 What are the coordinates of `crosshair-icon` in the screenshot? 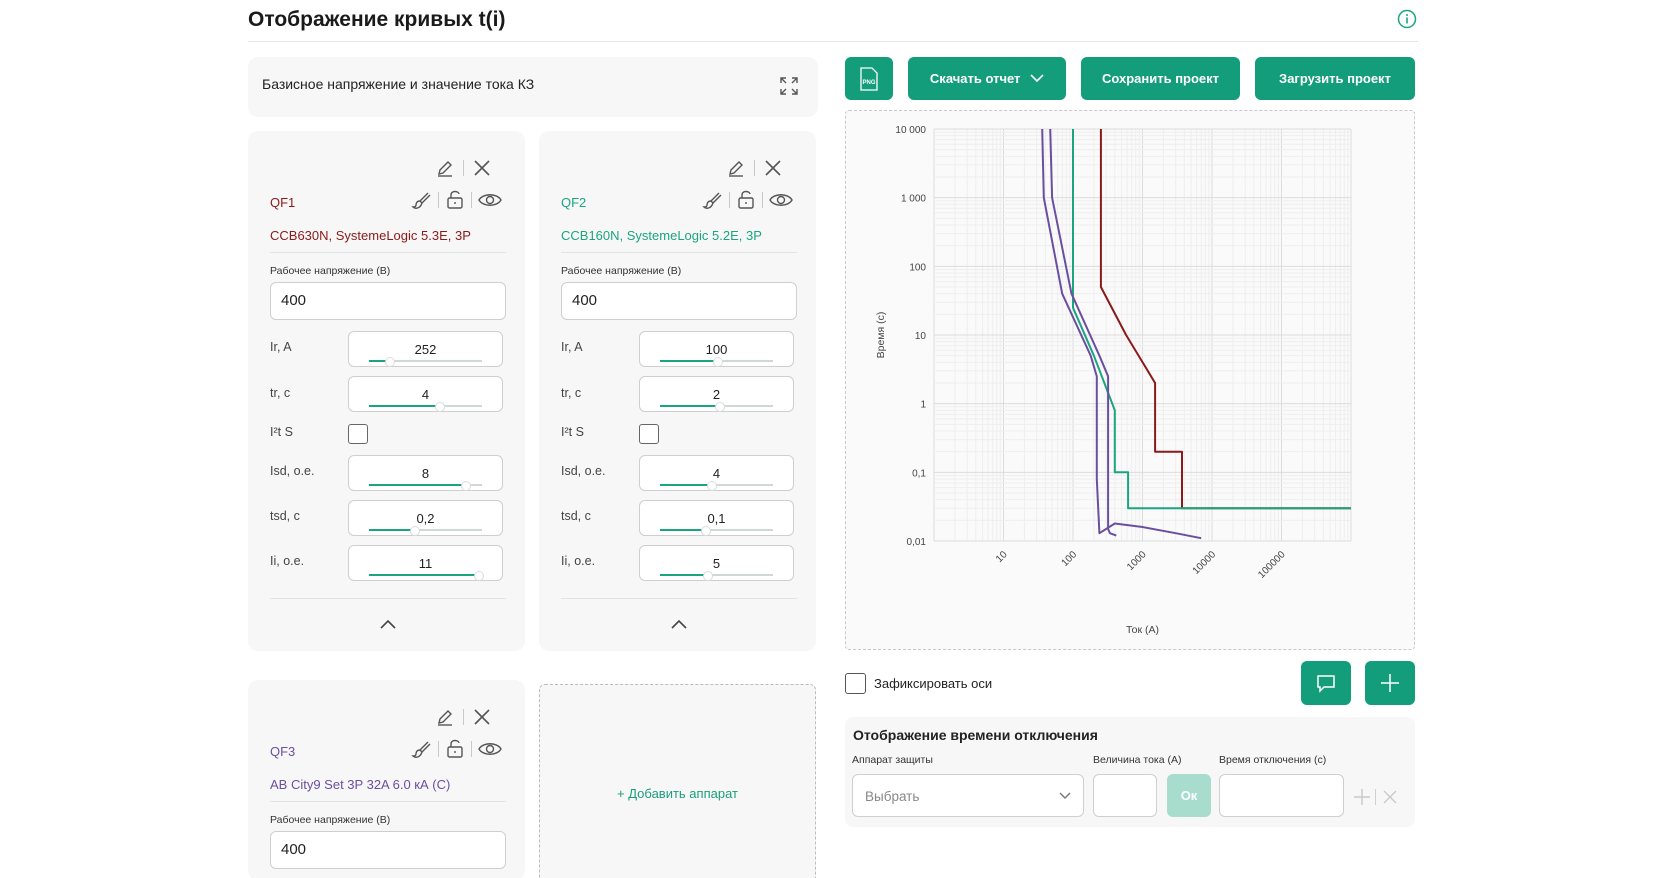 It's located at (1390, 683).